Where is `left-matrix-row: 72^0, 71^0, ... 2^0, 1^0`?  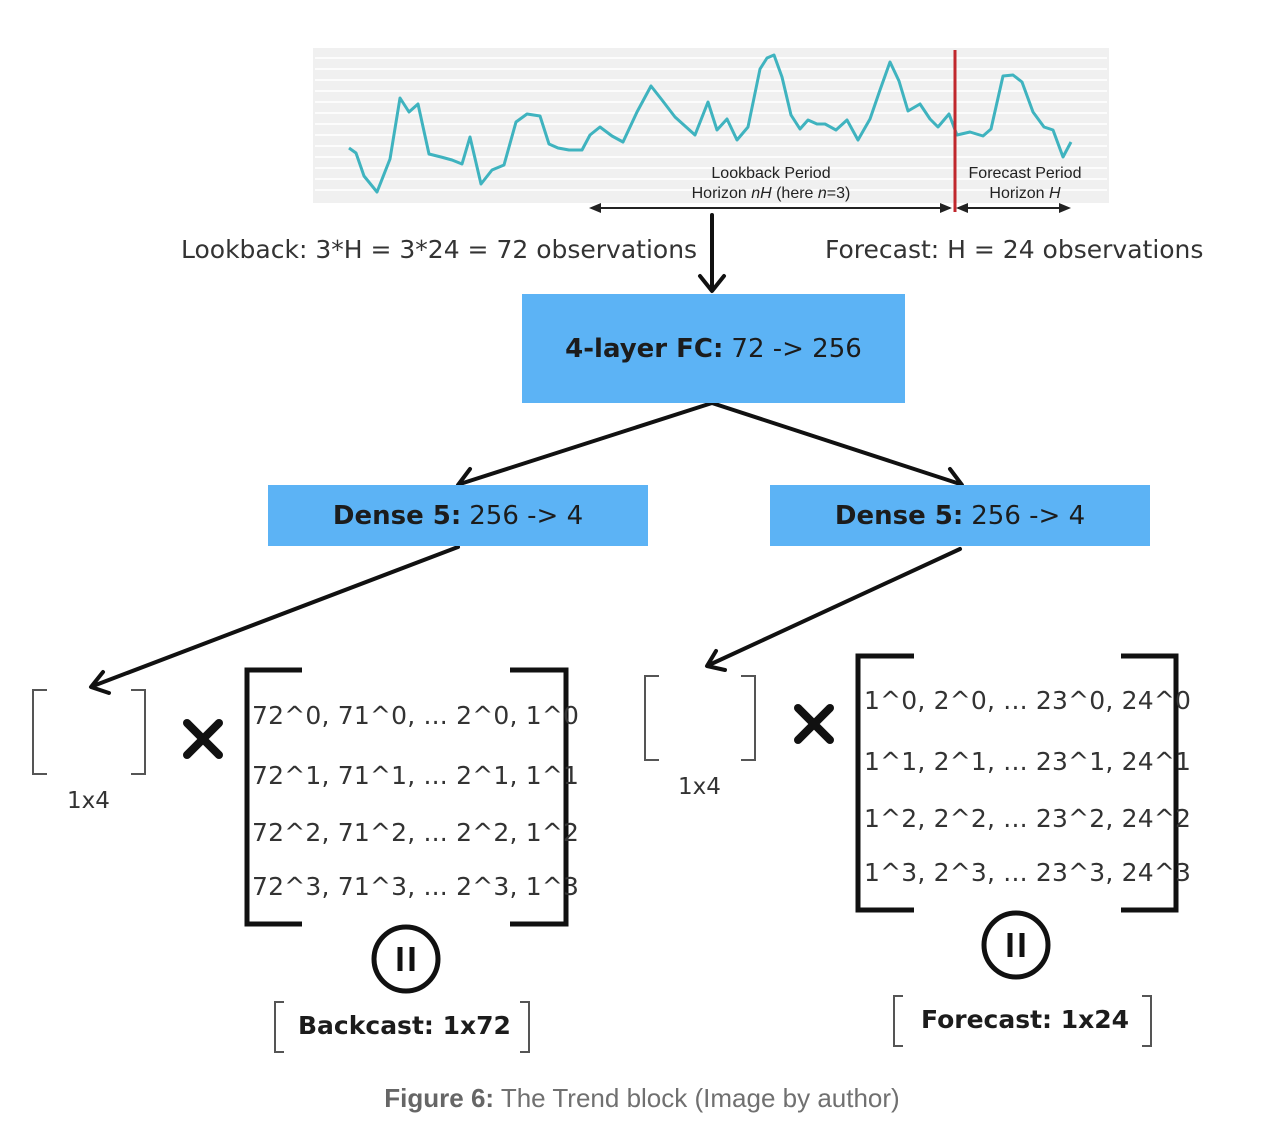 left-matrix-row: 72^0, 71^0, ... 2^0, 1^0 is located at coordinates (416, 715).